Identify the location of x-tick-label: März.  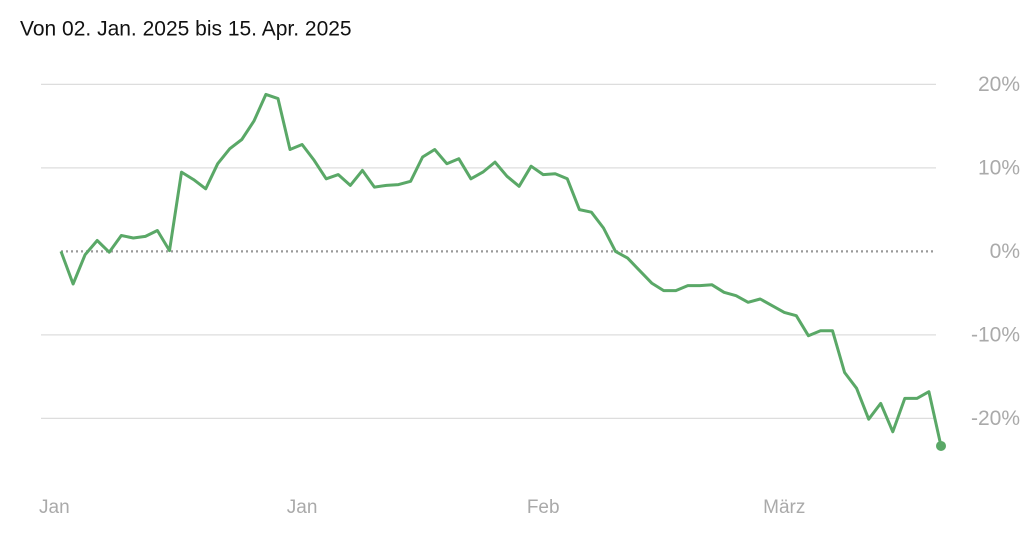
(784, 507).